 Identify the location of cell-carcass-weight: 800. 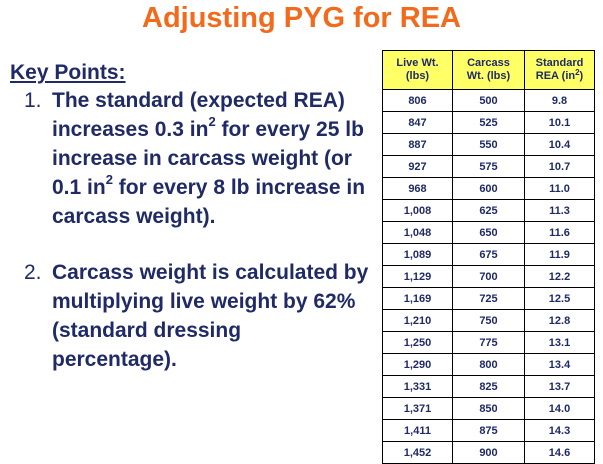
(488, 364).